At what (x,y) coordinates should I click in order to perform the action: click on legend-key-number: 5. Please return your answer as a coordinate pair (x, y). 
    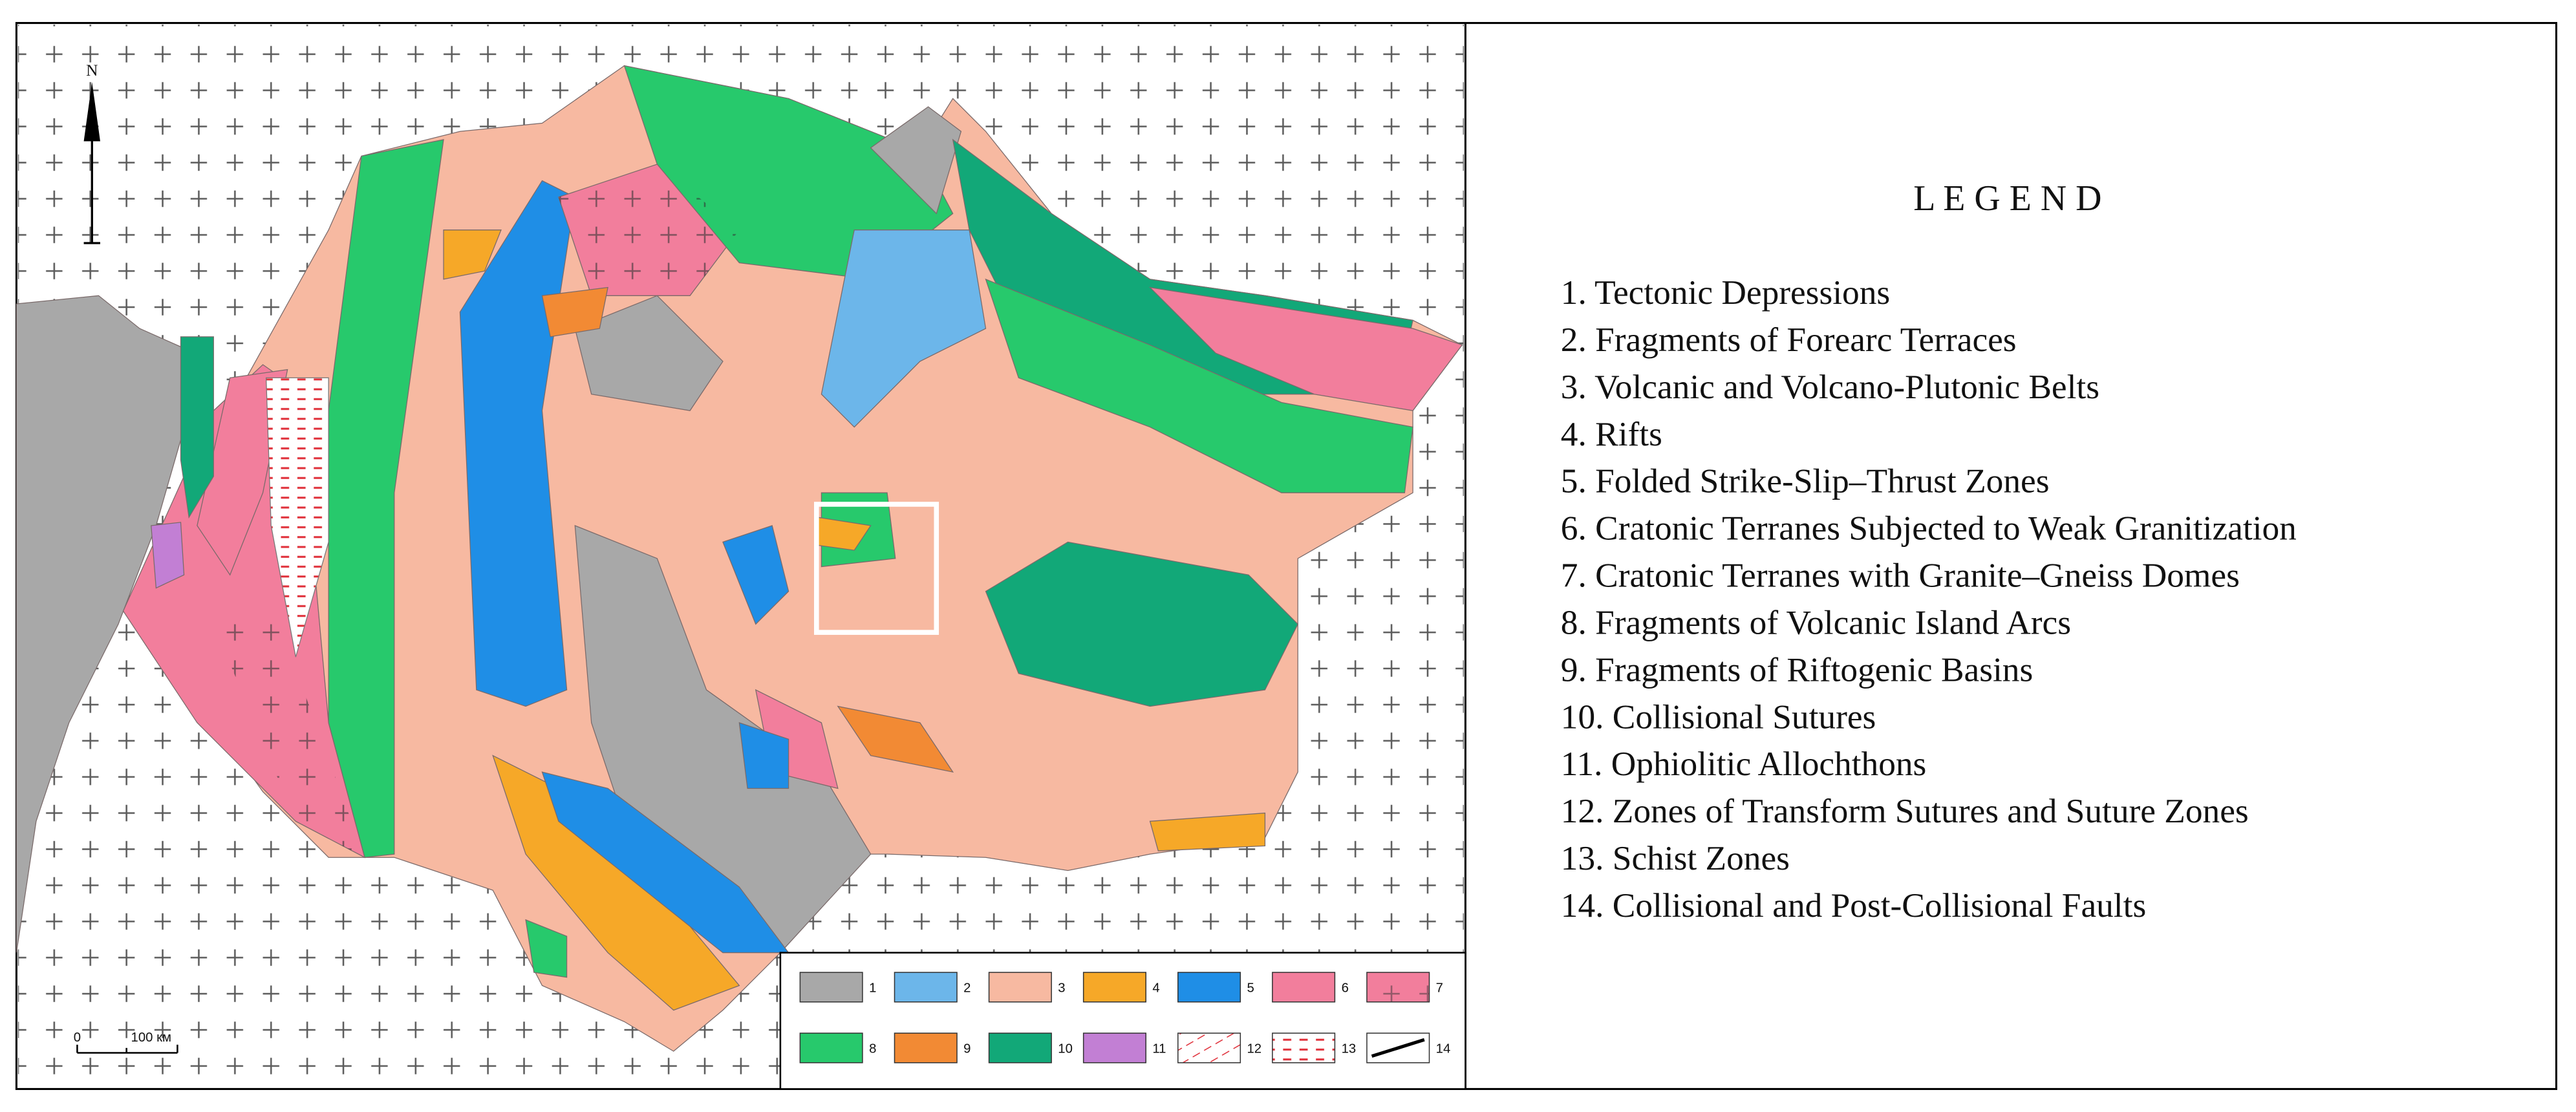
    Looking at the image, I should click on (1250, 988).